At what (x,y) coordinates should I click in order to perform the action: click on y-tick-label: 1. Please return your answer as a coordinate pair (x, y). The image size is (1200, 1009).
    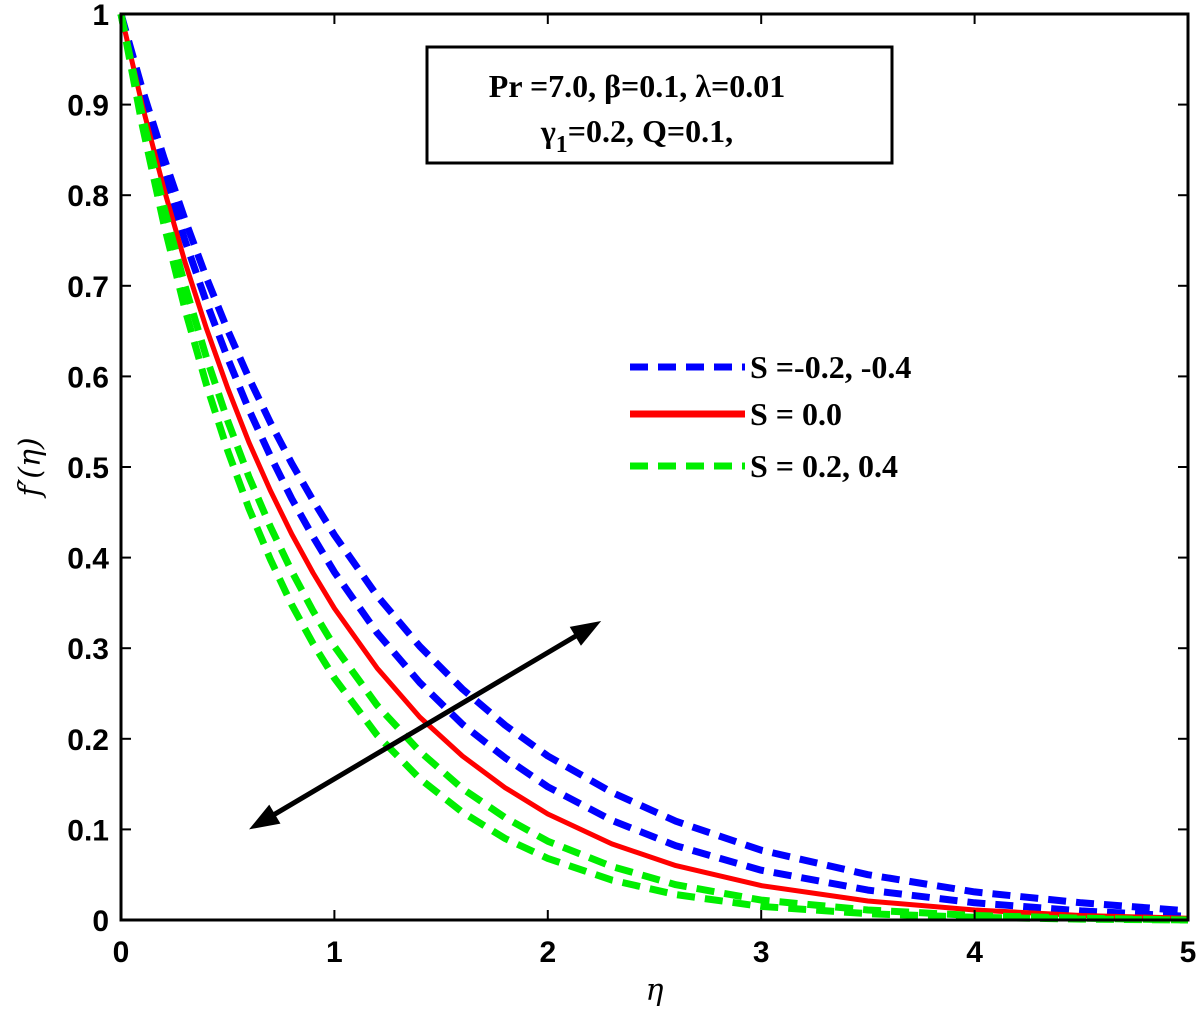
    Looking at the image, I should click on (100, 16).